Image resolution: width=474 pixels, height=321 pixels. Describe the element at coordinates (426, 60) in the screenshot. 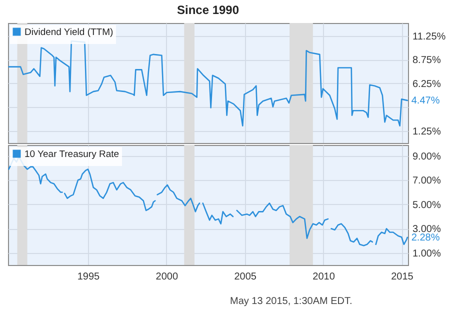

I see `y-tick-label: 8.75%` at that location.